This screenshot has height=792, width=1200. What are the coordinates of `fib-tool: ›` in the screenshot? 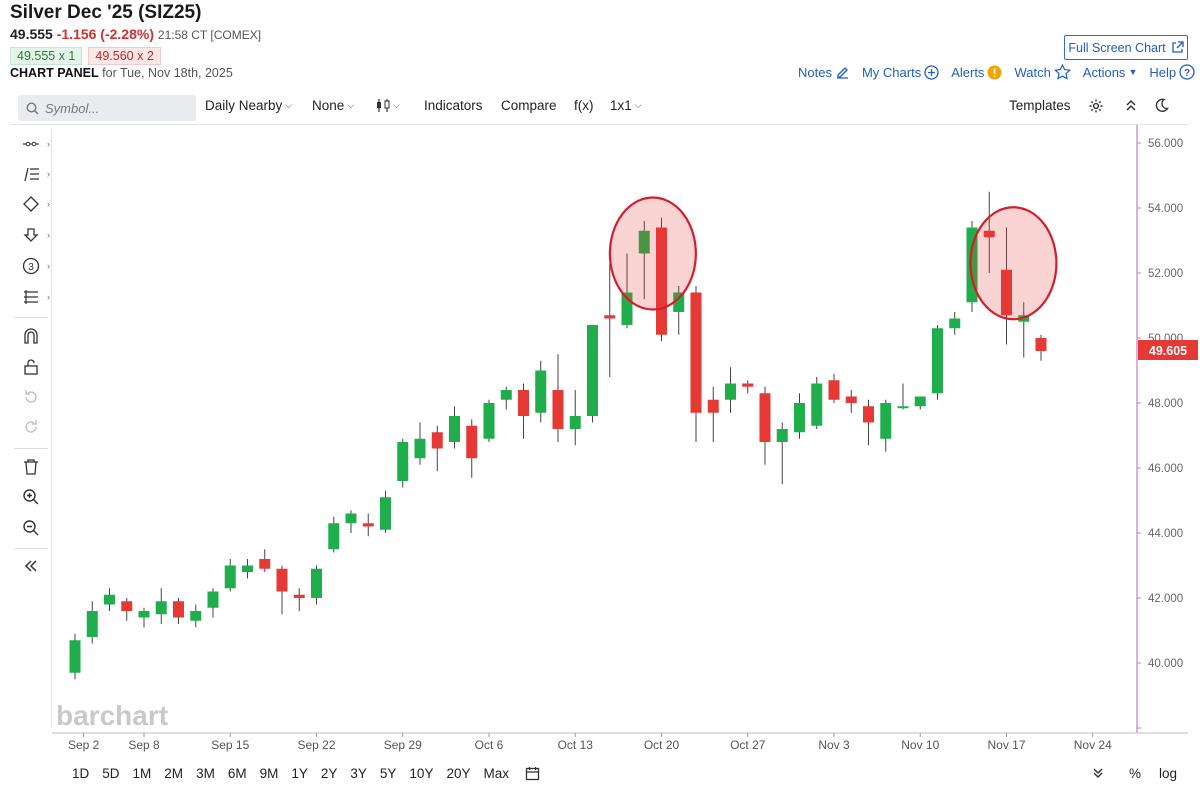 It's located at (31, 297).